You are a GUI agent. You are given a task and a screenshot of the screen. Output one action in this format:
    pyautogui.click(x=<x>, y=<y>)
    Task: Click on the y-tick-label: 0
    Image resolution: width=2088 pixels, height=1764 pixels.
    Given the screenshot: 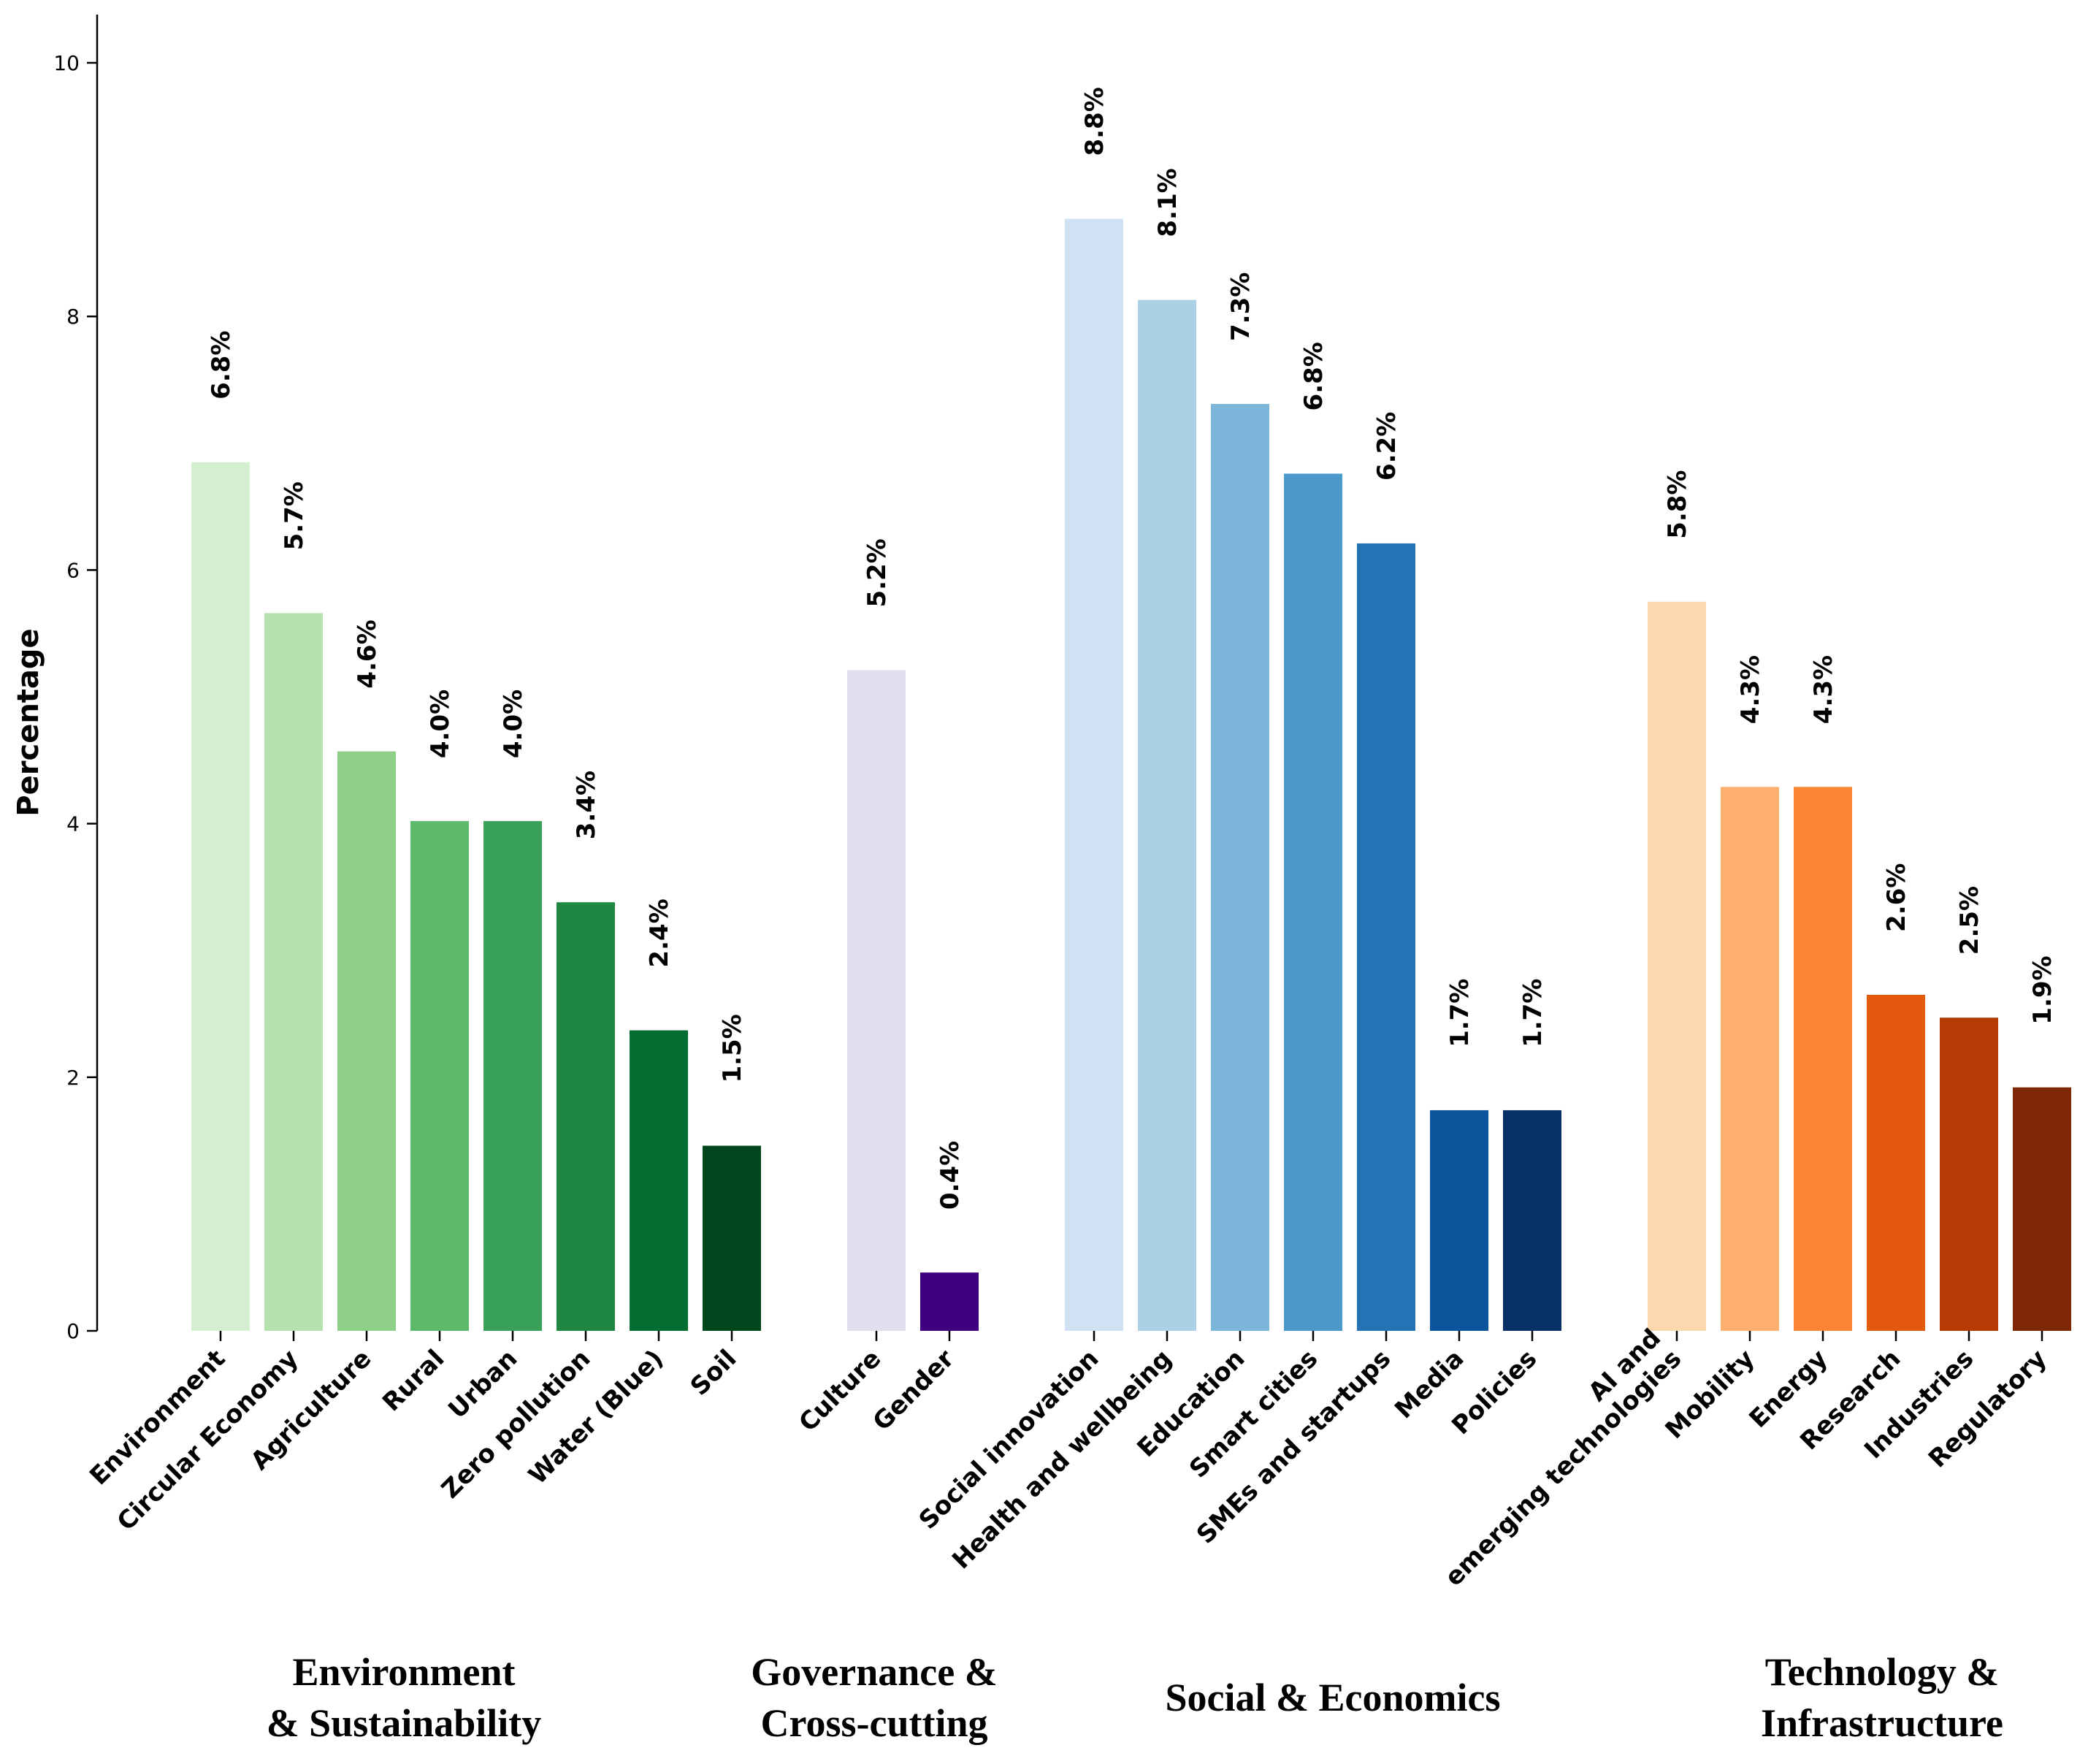 What is the action you would take?
    pyautogui.click(x=73, y=1331)
    